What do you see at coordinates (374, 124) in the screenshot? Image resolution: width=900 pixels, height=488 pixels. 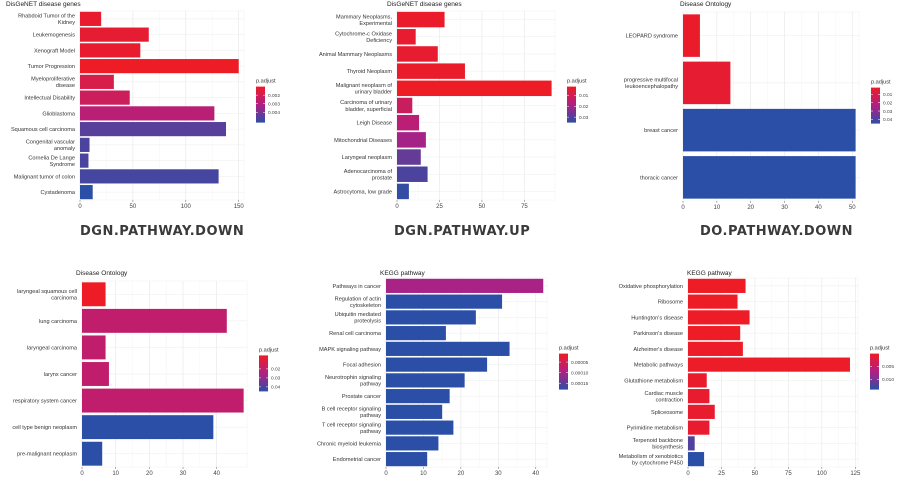 I see `category-label: Leigh Disease` at bounding box center [374, 124].